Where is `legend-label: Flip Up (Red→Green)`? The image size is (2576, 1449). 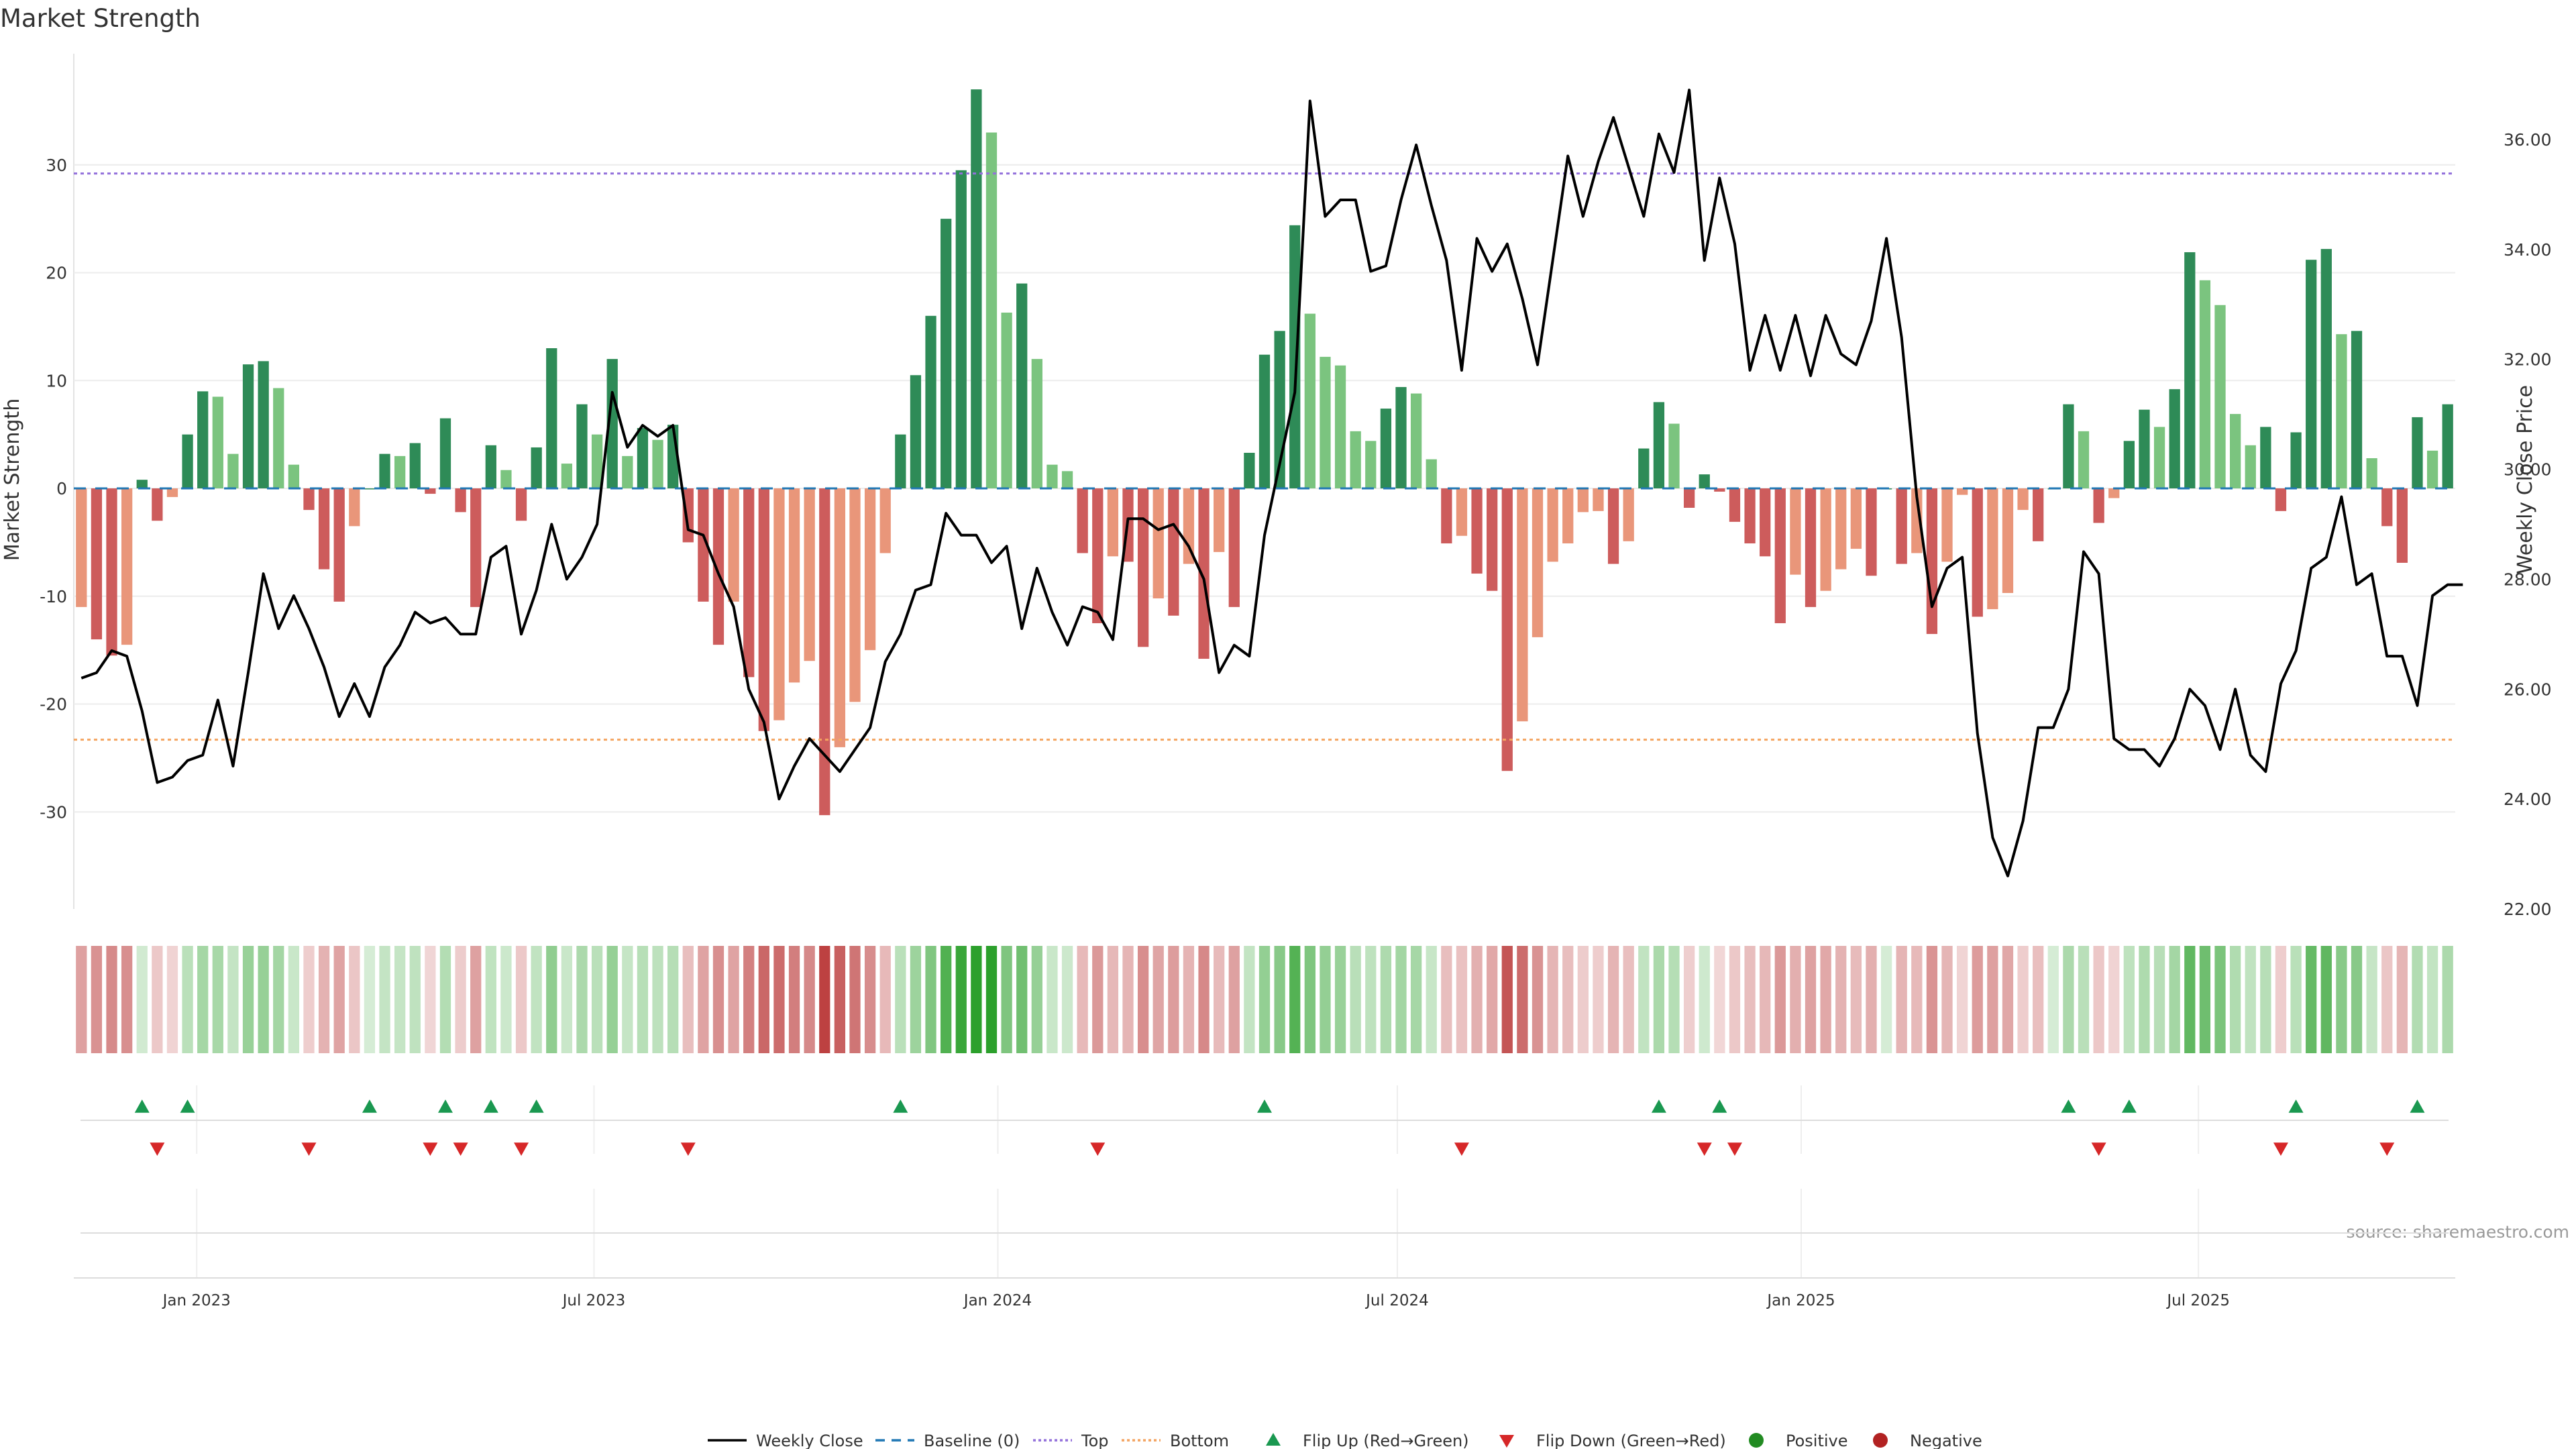 legend-label: Flip Up (Red→Green) is located at coordinates (1386, 1440).